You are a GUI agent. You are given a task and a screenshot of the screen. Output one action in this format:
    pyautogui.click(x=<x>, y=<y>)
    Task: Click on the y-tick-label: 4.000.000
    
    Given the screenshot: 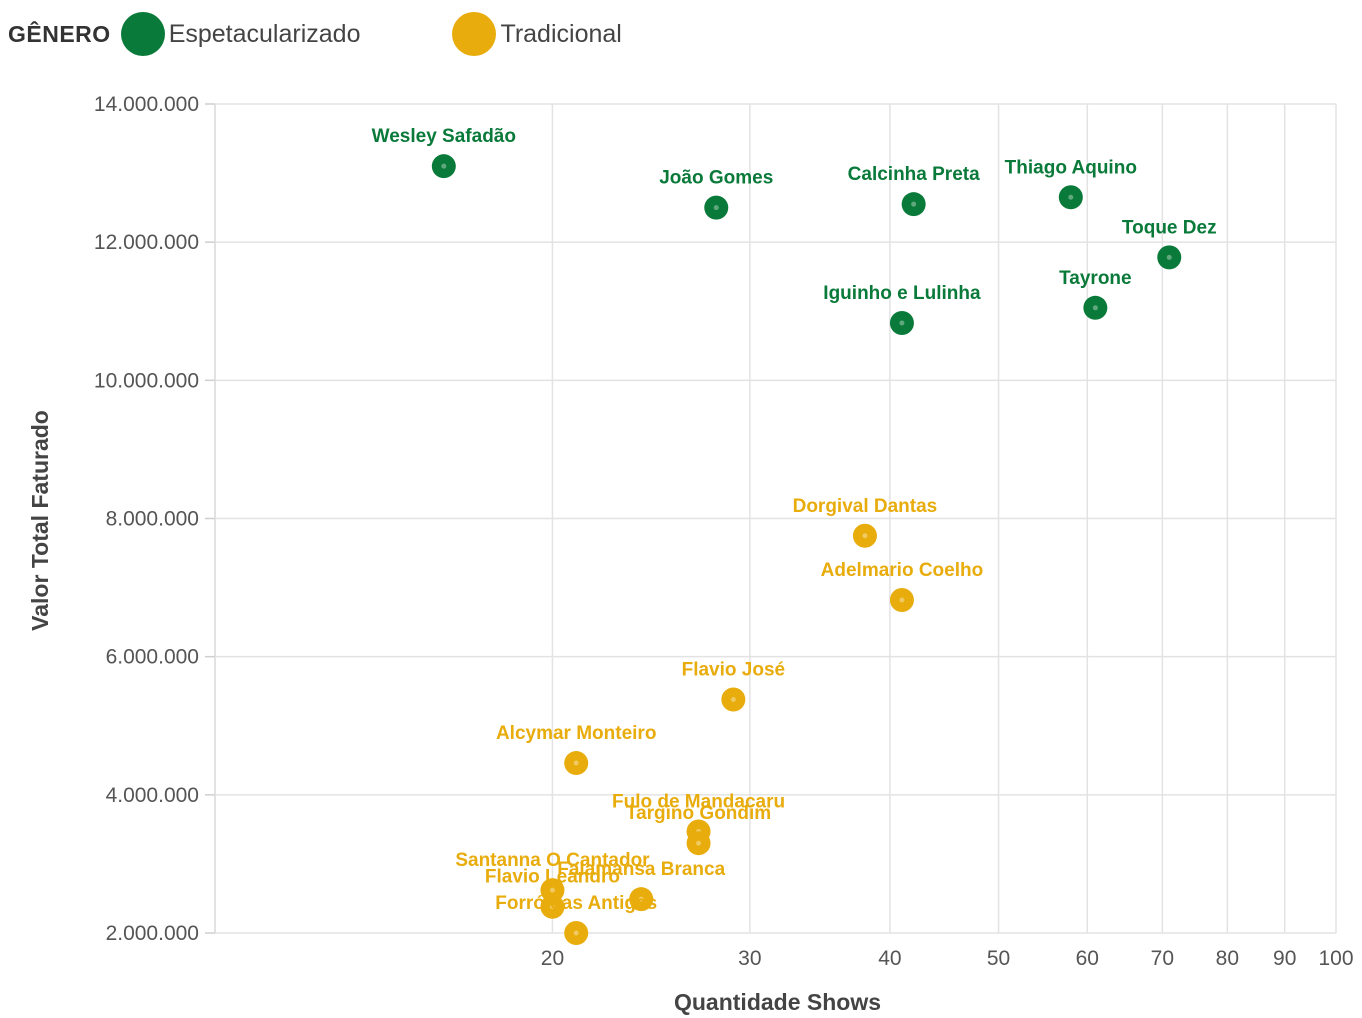 What is the action you would take?
    pyautogui.click(x=152, y=795)
    